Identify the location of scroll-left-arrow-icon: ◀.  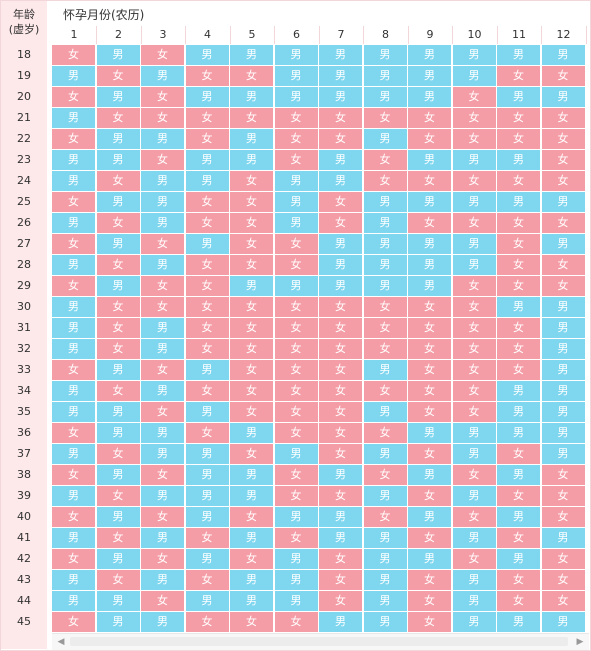
(61, 642).